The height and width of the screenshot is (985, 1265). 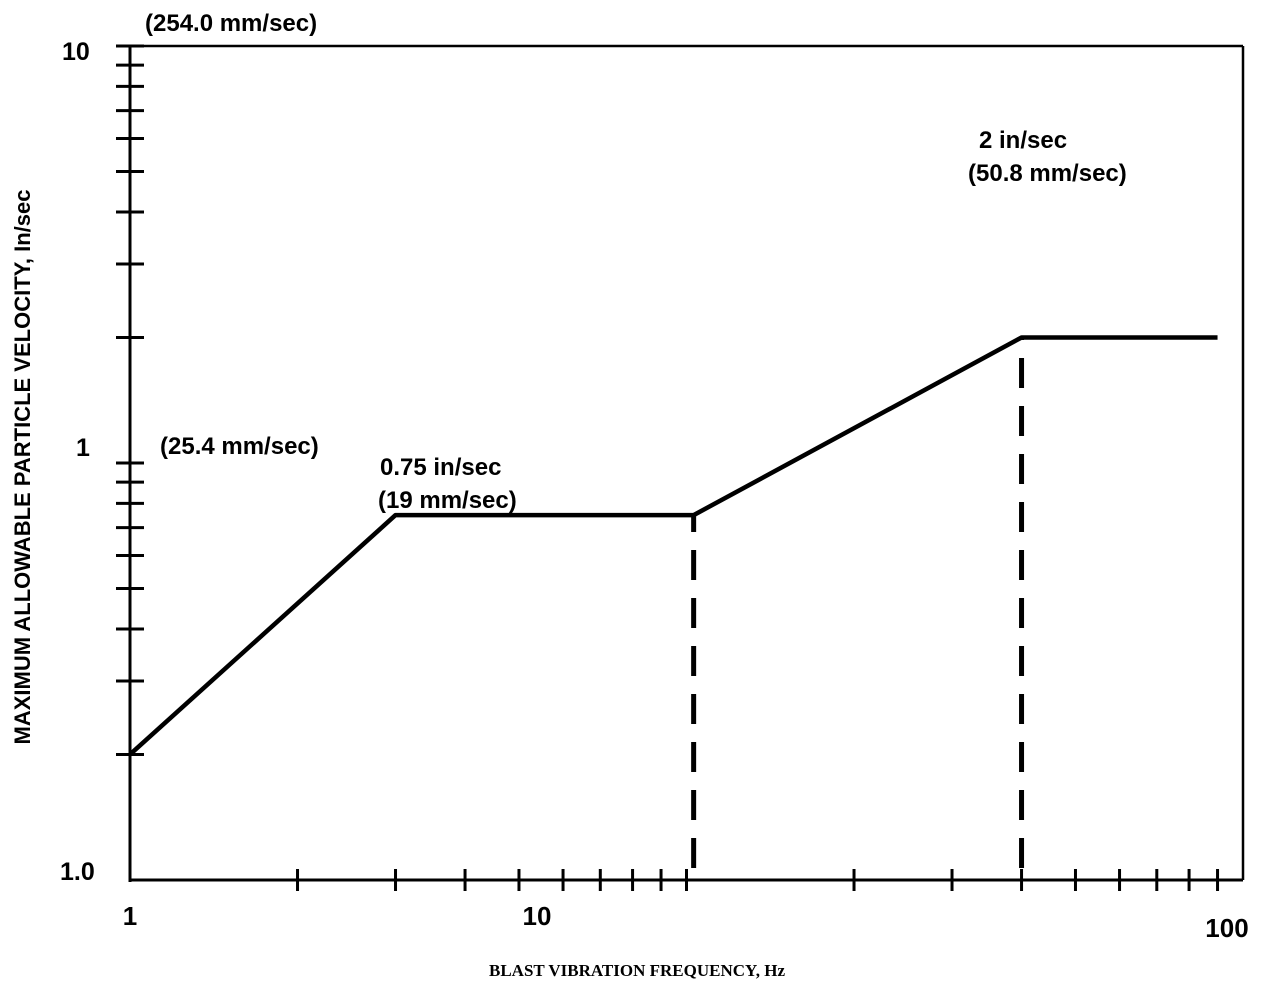 What do you see at coordinates (1226, 928) in the screenshot?
I see `x-tick-label-100: 100` at bounding box center [1226, 928].